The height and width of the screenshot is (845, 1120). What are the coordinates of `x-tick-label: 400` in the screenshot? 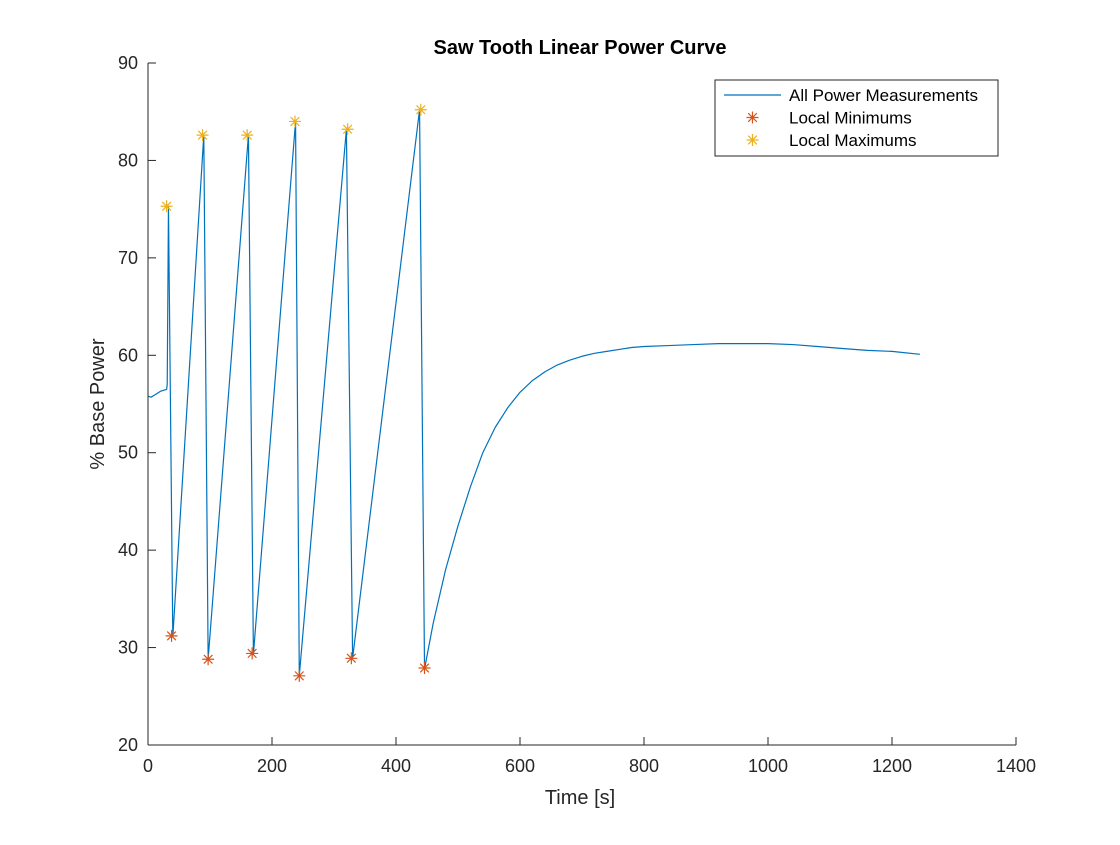 It's located at (396, 766).